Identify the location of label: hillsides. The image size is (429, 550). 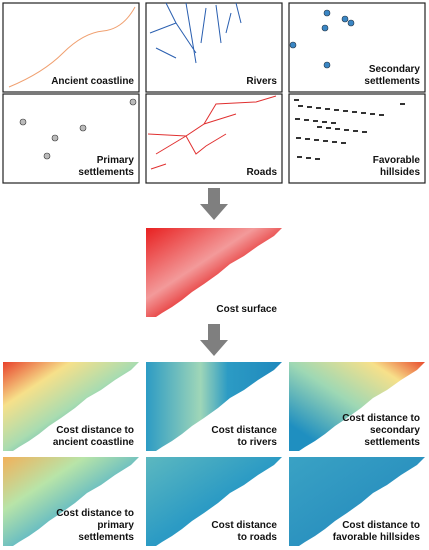
(400, 172).